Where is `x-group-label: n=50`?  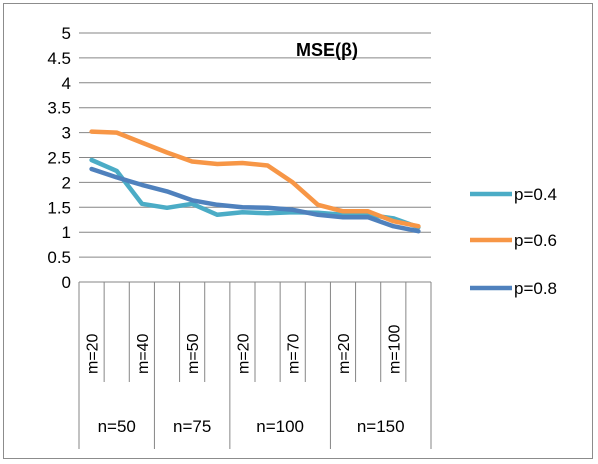 x-group-label: n=50 is located at coordinates (117, 426).